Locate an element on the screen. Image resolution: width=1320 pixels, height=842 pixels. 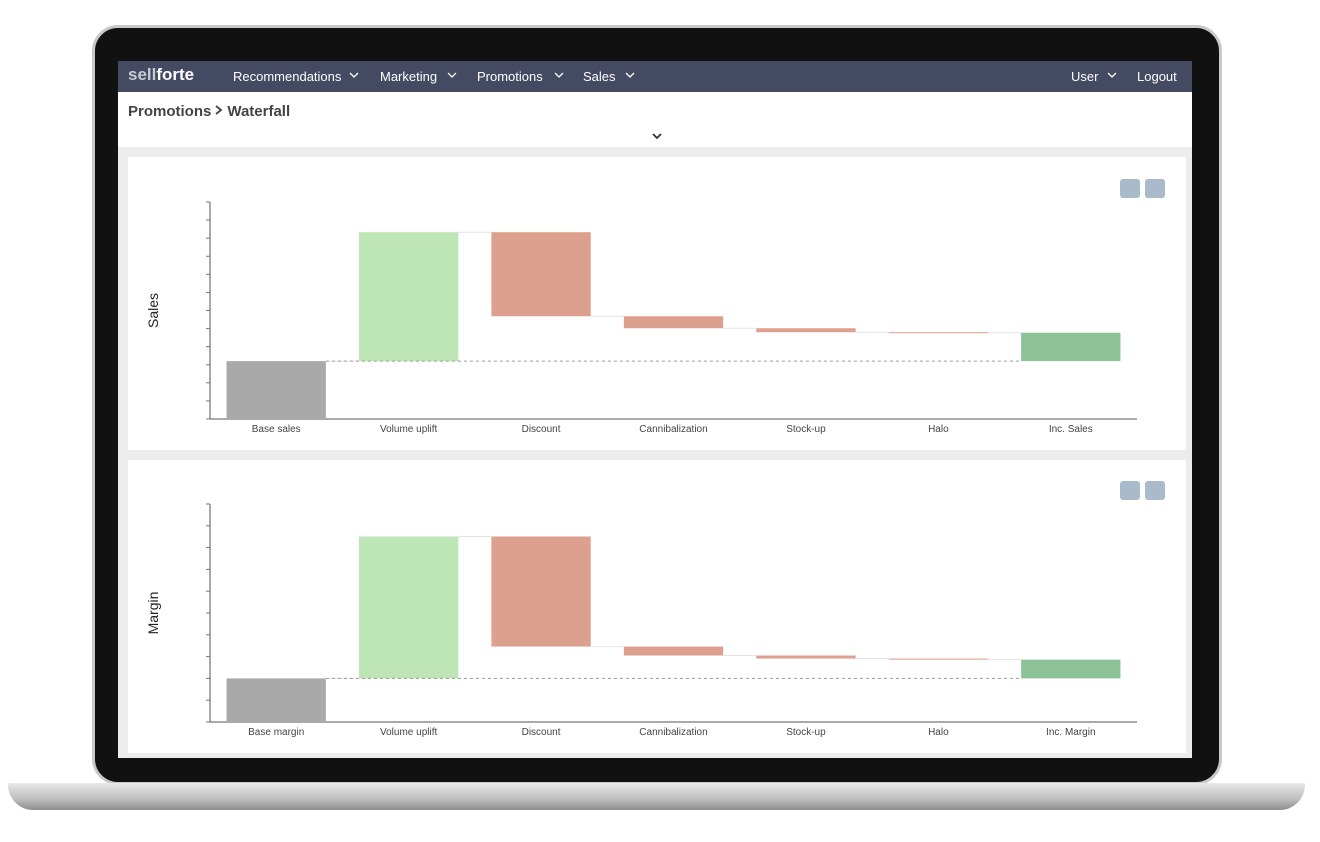
y-axis-label: Sales is located at coordinates (153, 310).